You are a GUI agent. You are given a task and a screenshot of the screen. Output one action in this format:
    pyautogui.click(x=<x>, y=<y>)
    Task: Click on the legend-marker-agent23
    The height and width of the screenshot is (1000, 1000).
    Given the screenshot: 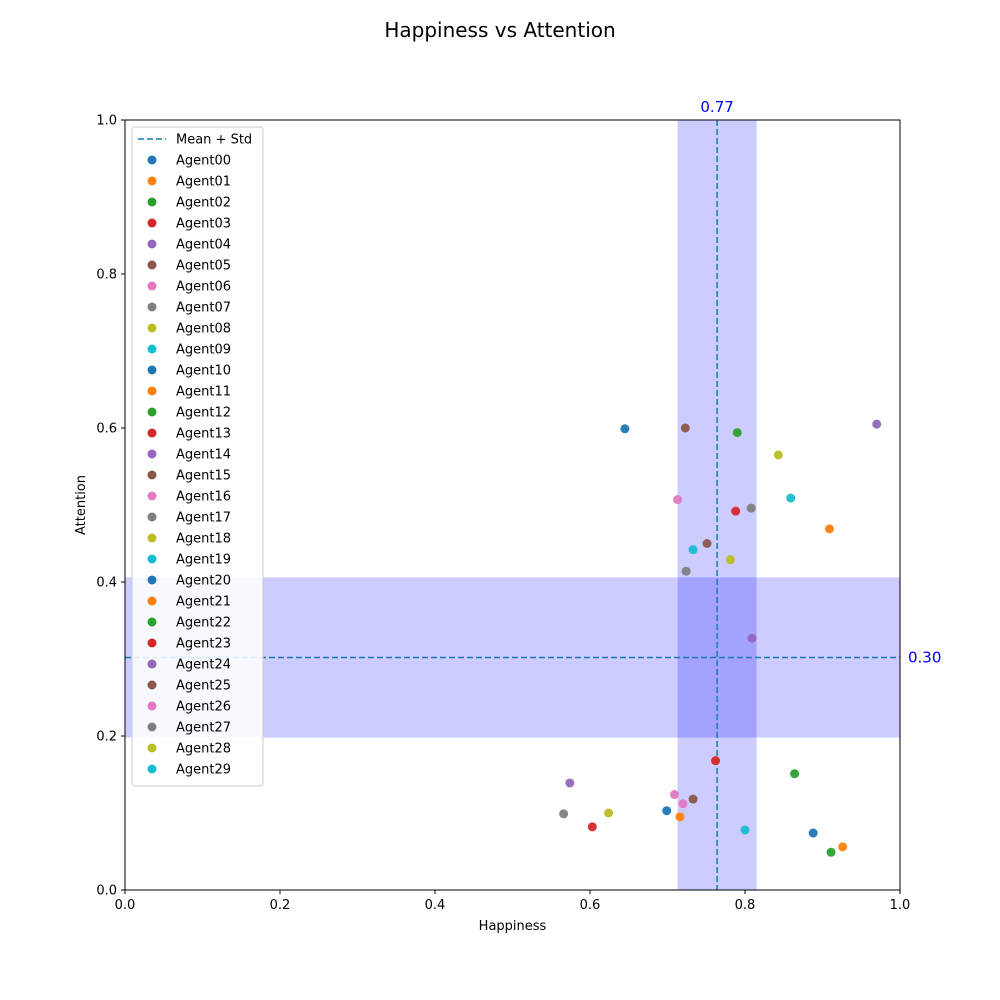 What is the action you would take?
    pyautogui.click(x=152, y=643)
    